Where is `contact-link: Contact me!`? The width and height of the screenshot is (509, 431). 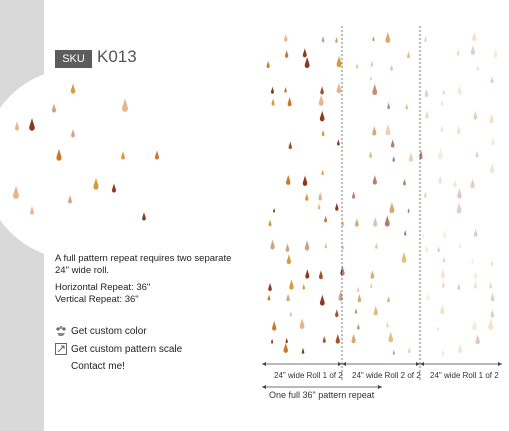 contact-link: Contact me! is located at coordinates (98, 366).